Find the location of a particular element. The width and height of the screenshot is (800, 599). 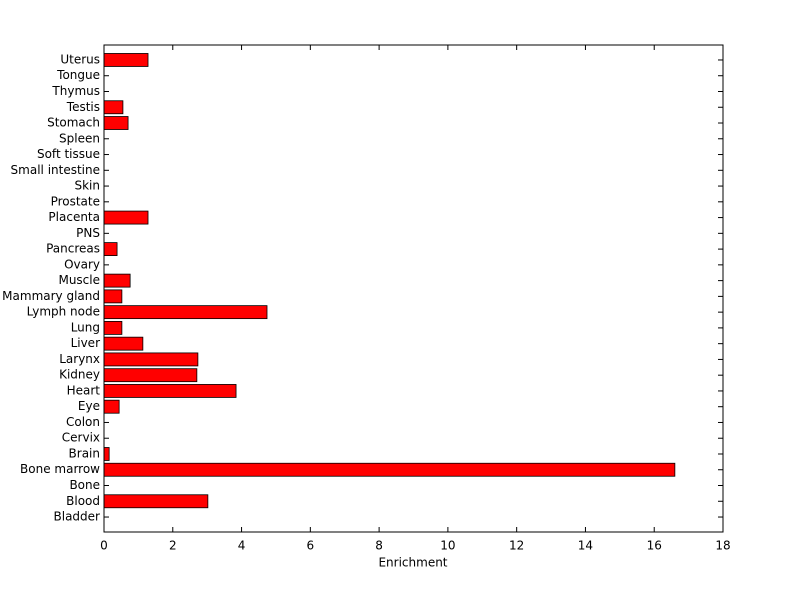

y-tick-label: Eye is located at coordinates (89, 406).